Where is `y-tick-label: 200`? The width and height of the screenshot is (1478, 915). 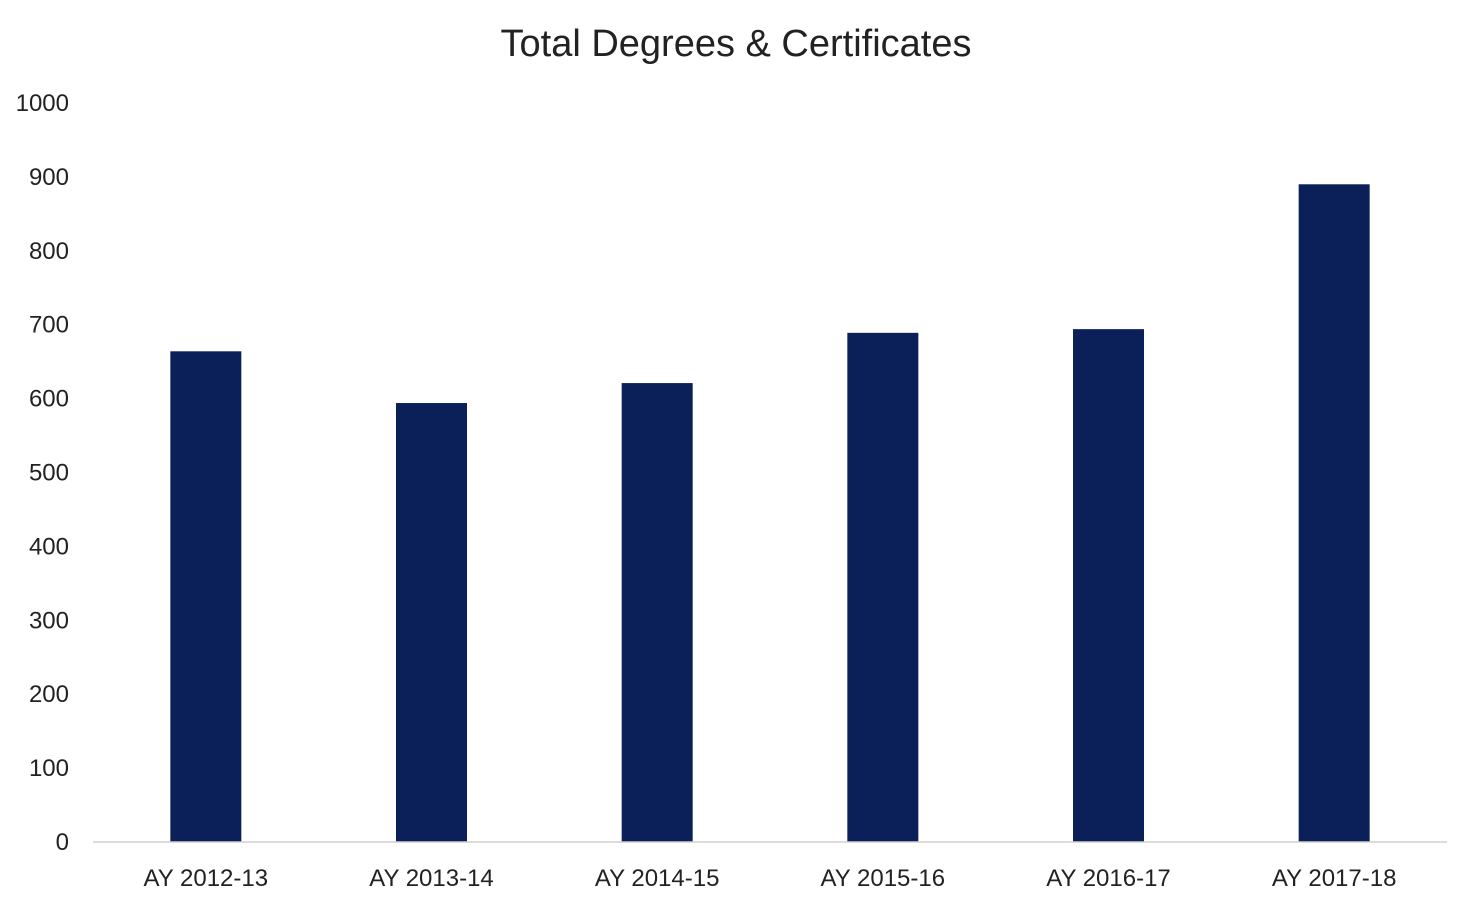
y-tick-label: 200 is located at coordinates (49, 694).